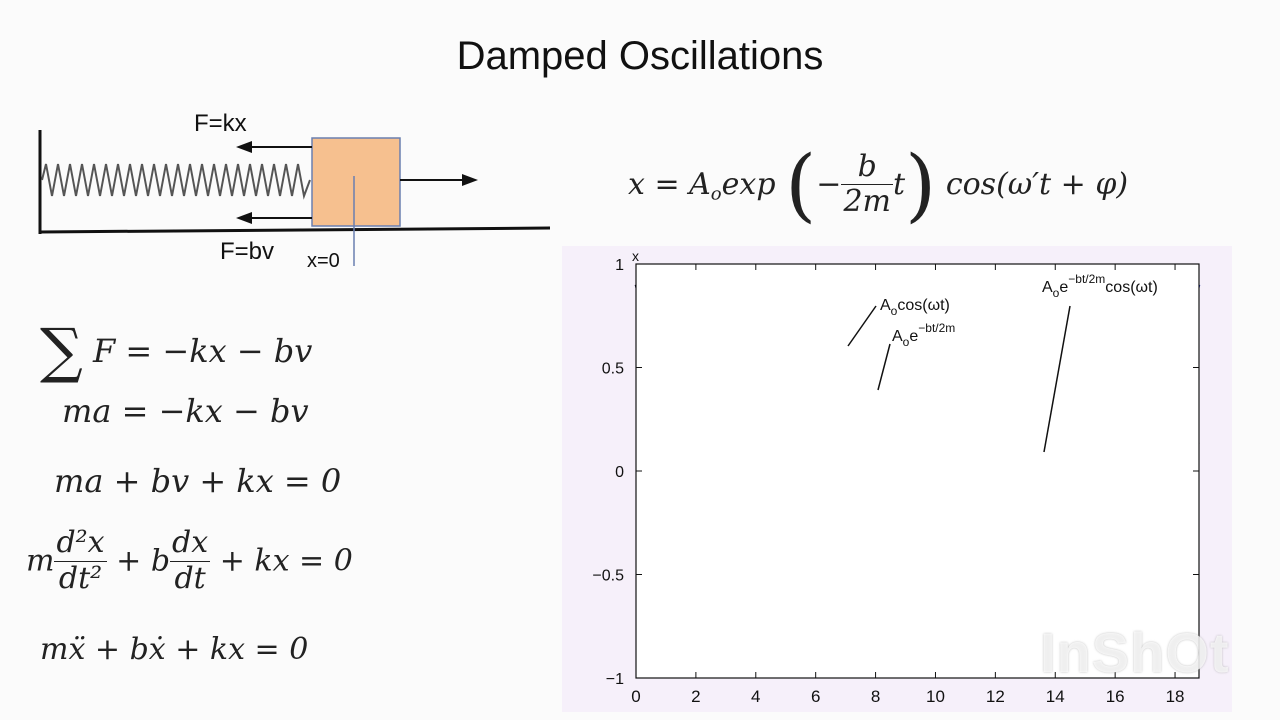  What do you see at coordinates (884, 367) in the screenshot?
I see `envelope-label-pointer` at bounding box center [884, 367].